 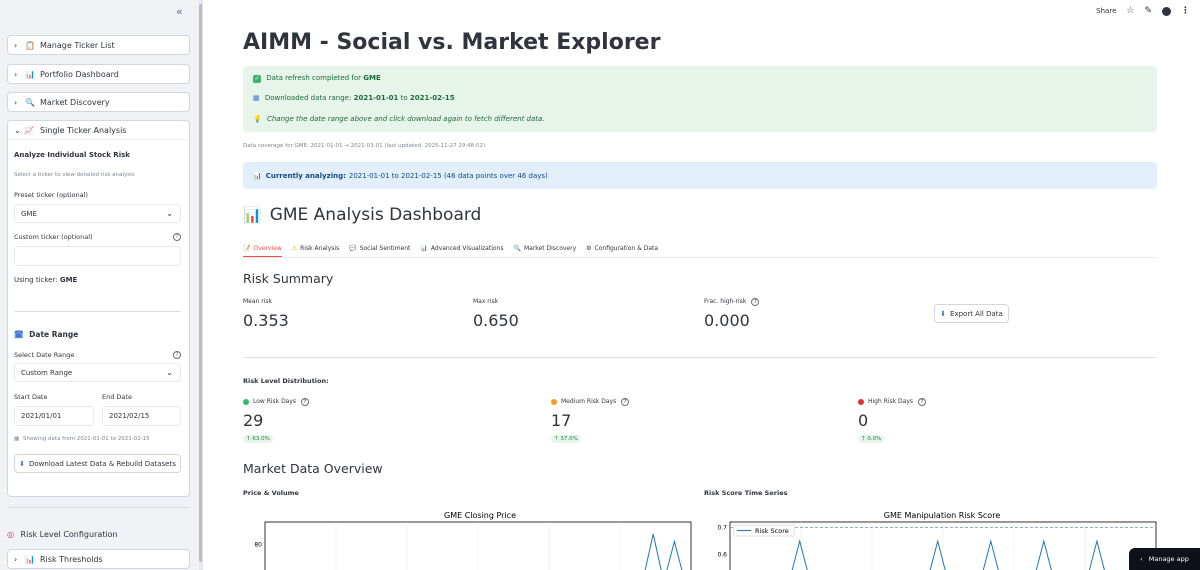 I want to click on expander-market-discovery: › 🔍 Market Discovery, so click(x=98, y=102).